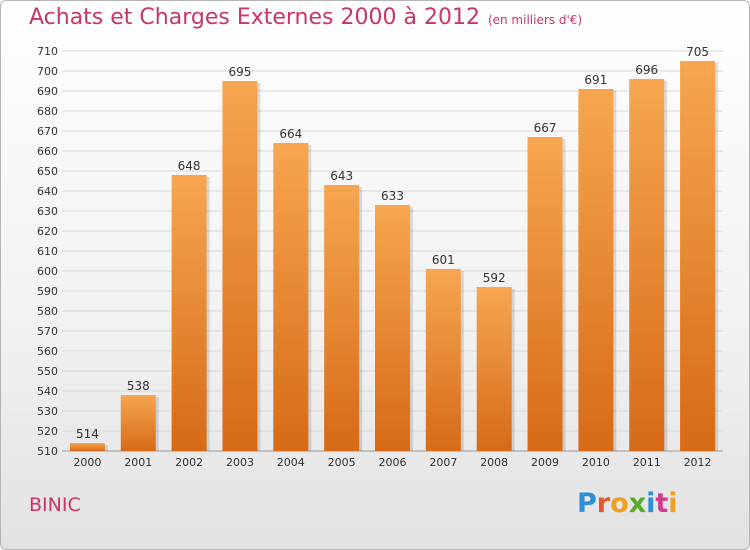  I want to click on y-tick-label: 630, so click(47, 211).